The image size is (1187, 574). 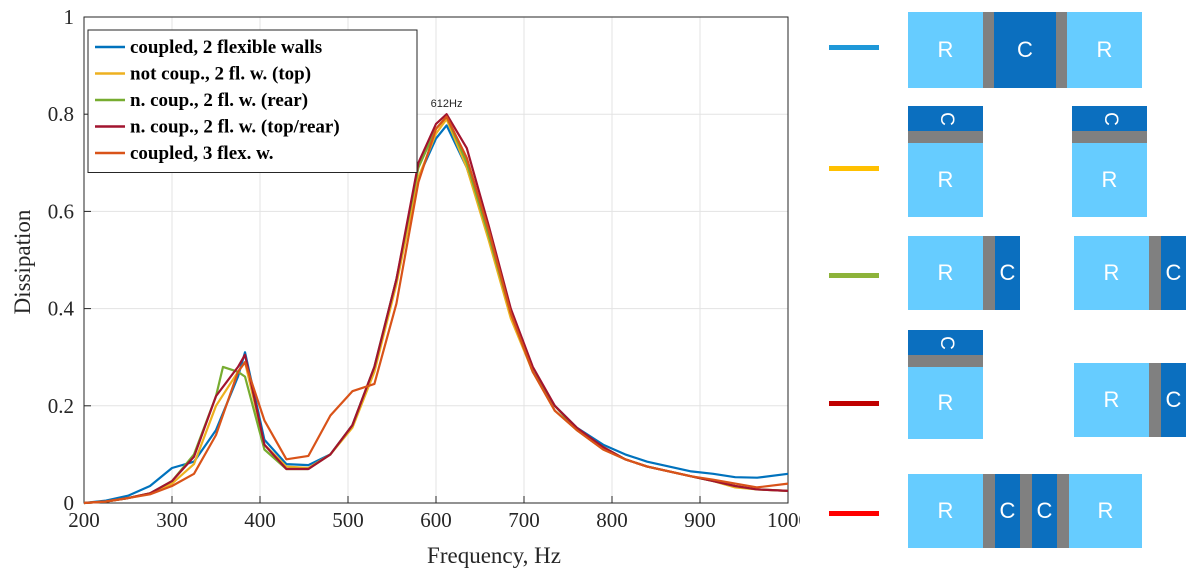 What do you see at coordinates (61, 309) in the screenshot?
I see `y-tick-label: 0.4` at bounding box center [61, 309].